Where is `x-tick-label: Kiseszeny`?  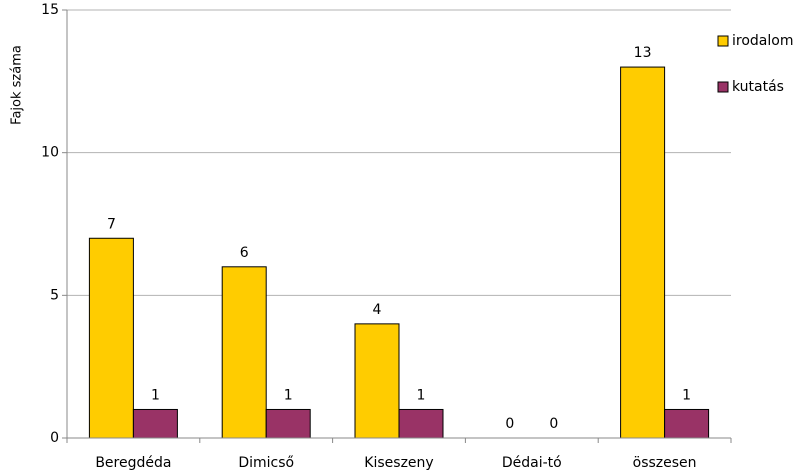
x-tick-label: Kiseszeny is located at coordinates (398, 463).